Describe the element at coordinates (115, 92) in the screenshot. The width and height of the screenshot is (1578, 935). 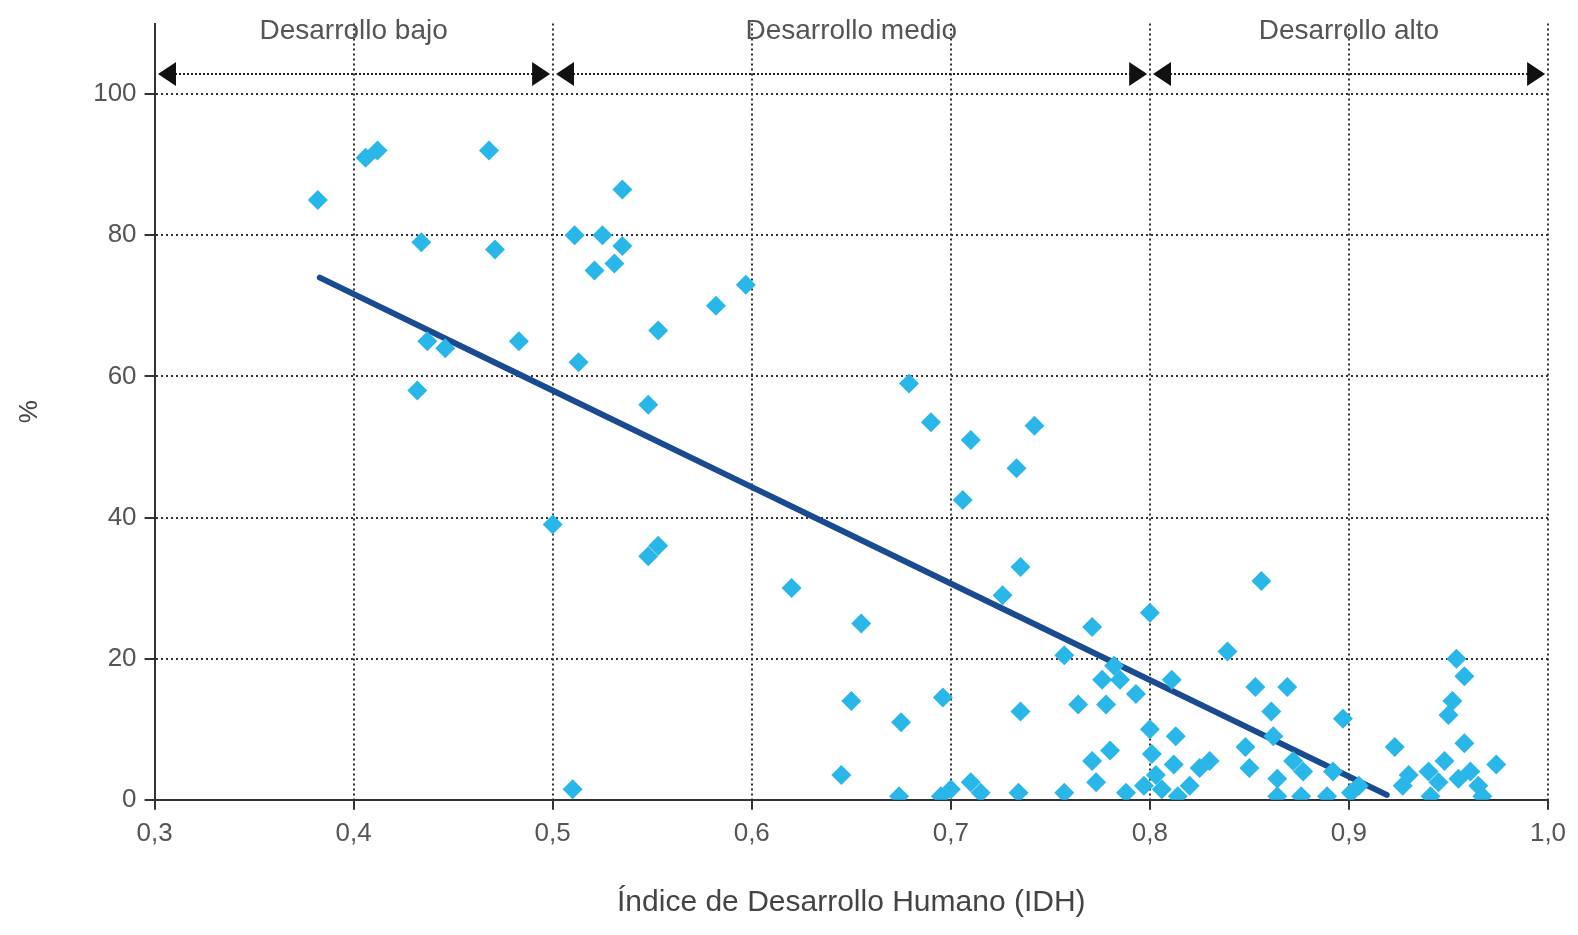
I see `y-tick-label: 100` at that location.